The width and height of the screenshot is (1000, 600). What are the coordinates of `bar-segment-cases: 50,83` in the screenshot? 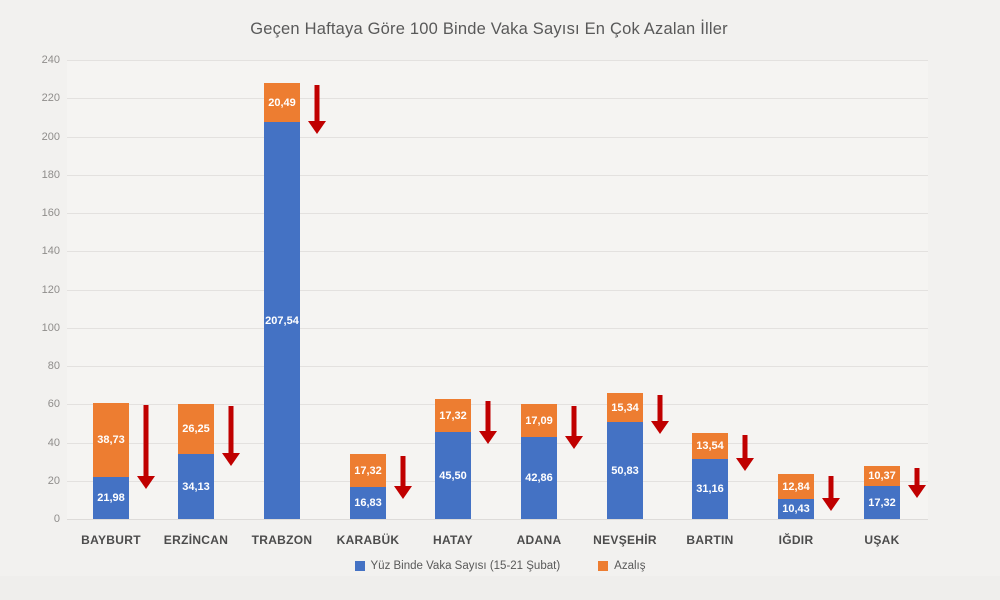 It's located at (625, 470).